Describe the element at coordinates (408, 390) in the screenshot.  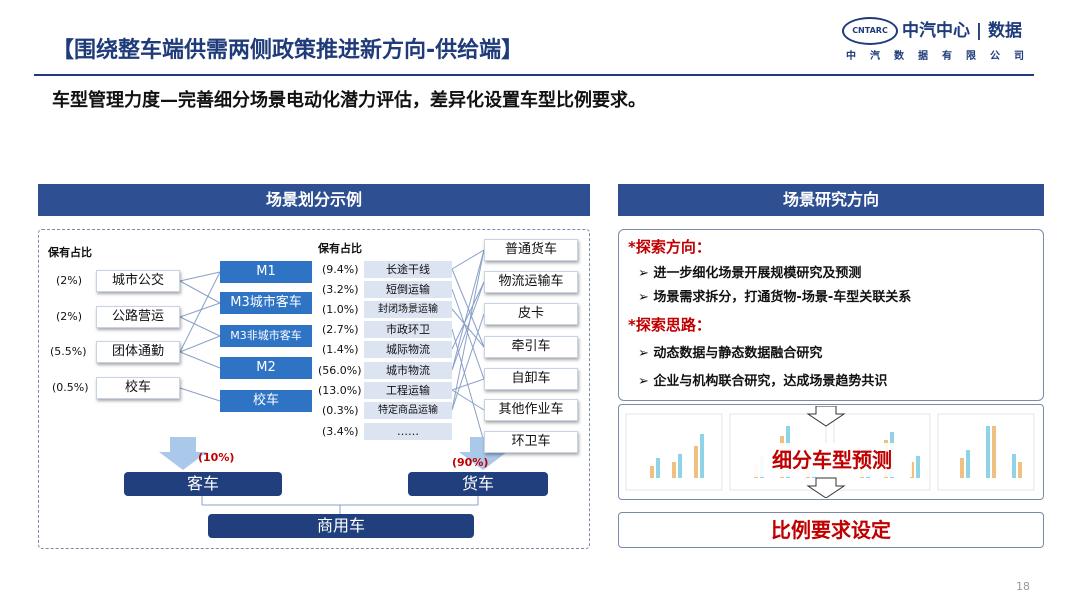
I see `freight-scene: 工程运输` at that location.